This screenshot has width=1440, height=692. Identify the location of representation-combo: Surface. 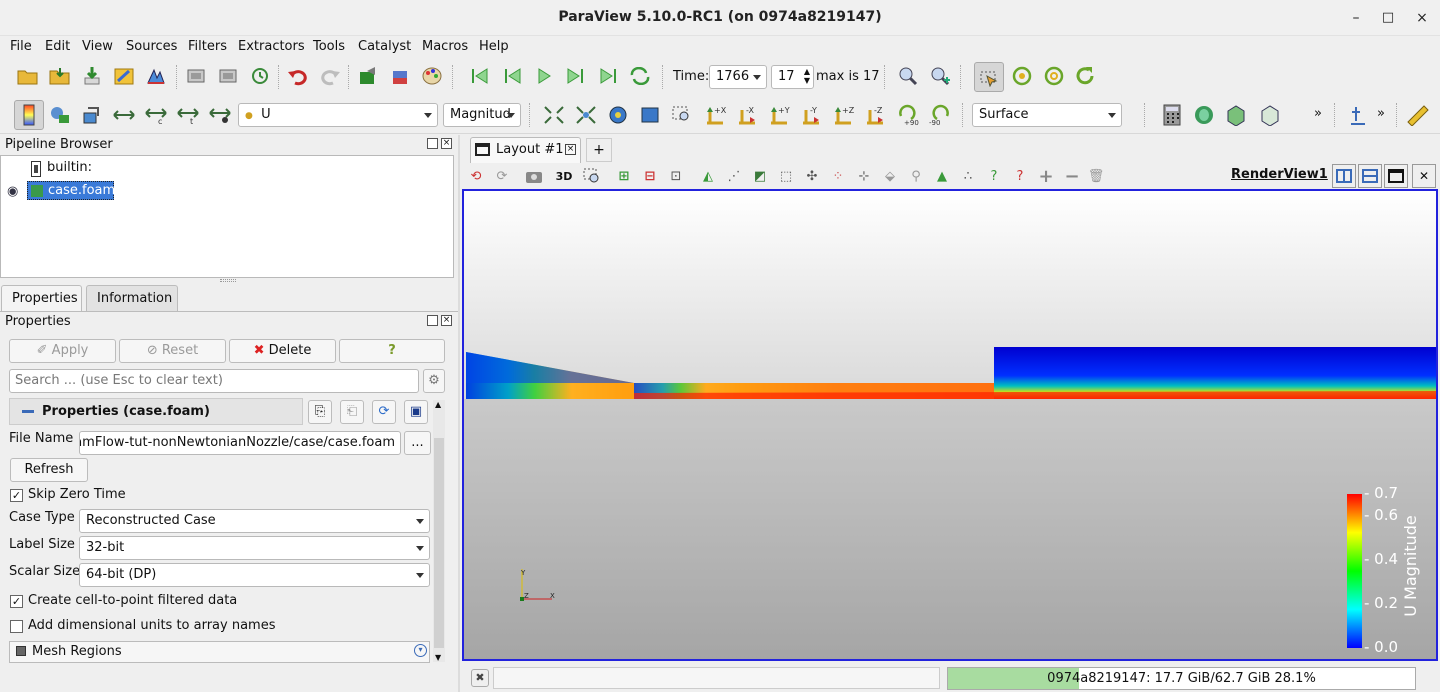
(1047, 115).